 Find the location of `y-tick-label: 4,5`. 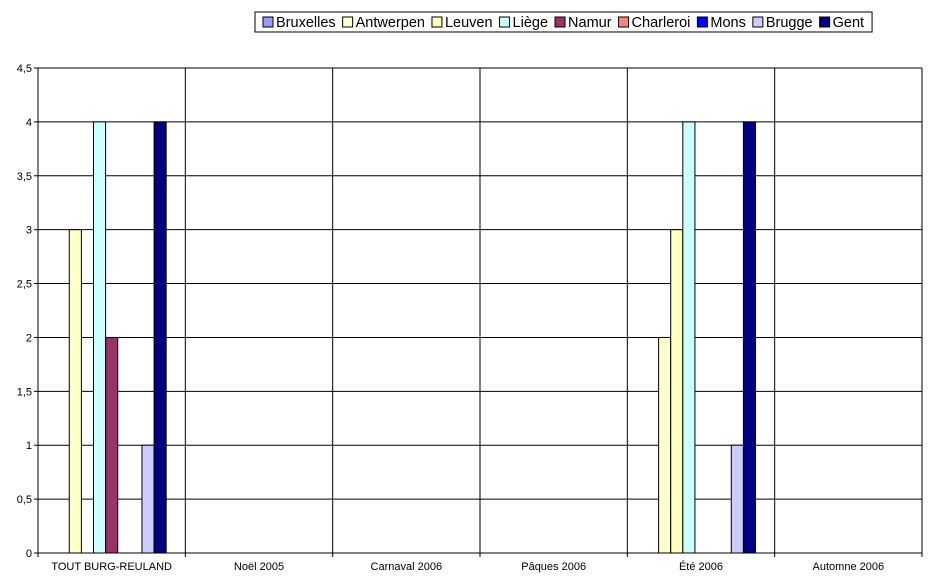

y-tick-label: 4,5 is located at coordinates (24, 69).